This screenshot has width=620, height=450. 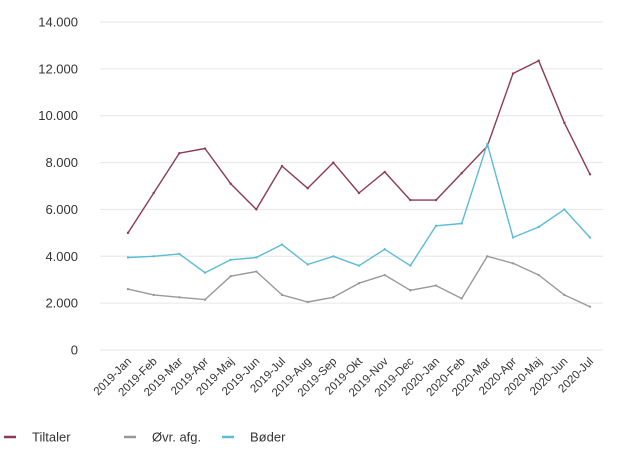 What do you see at coordinates (176, 437) in the screenshot?
I see `legend-label: Øvr. afg.` at bounding box center [176, 437].